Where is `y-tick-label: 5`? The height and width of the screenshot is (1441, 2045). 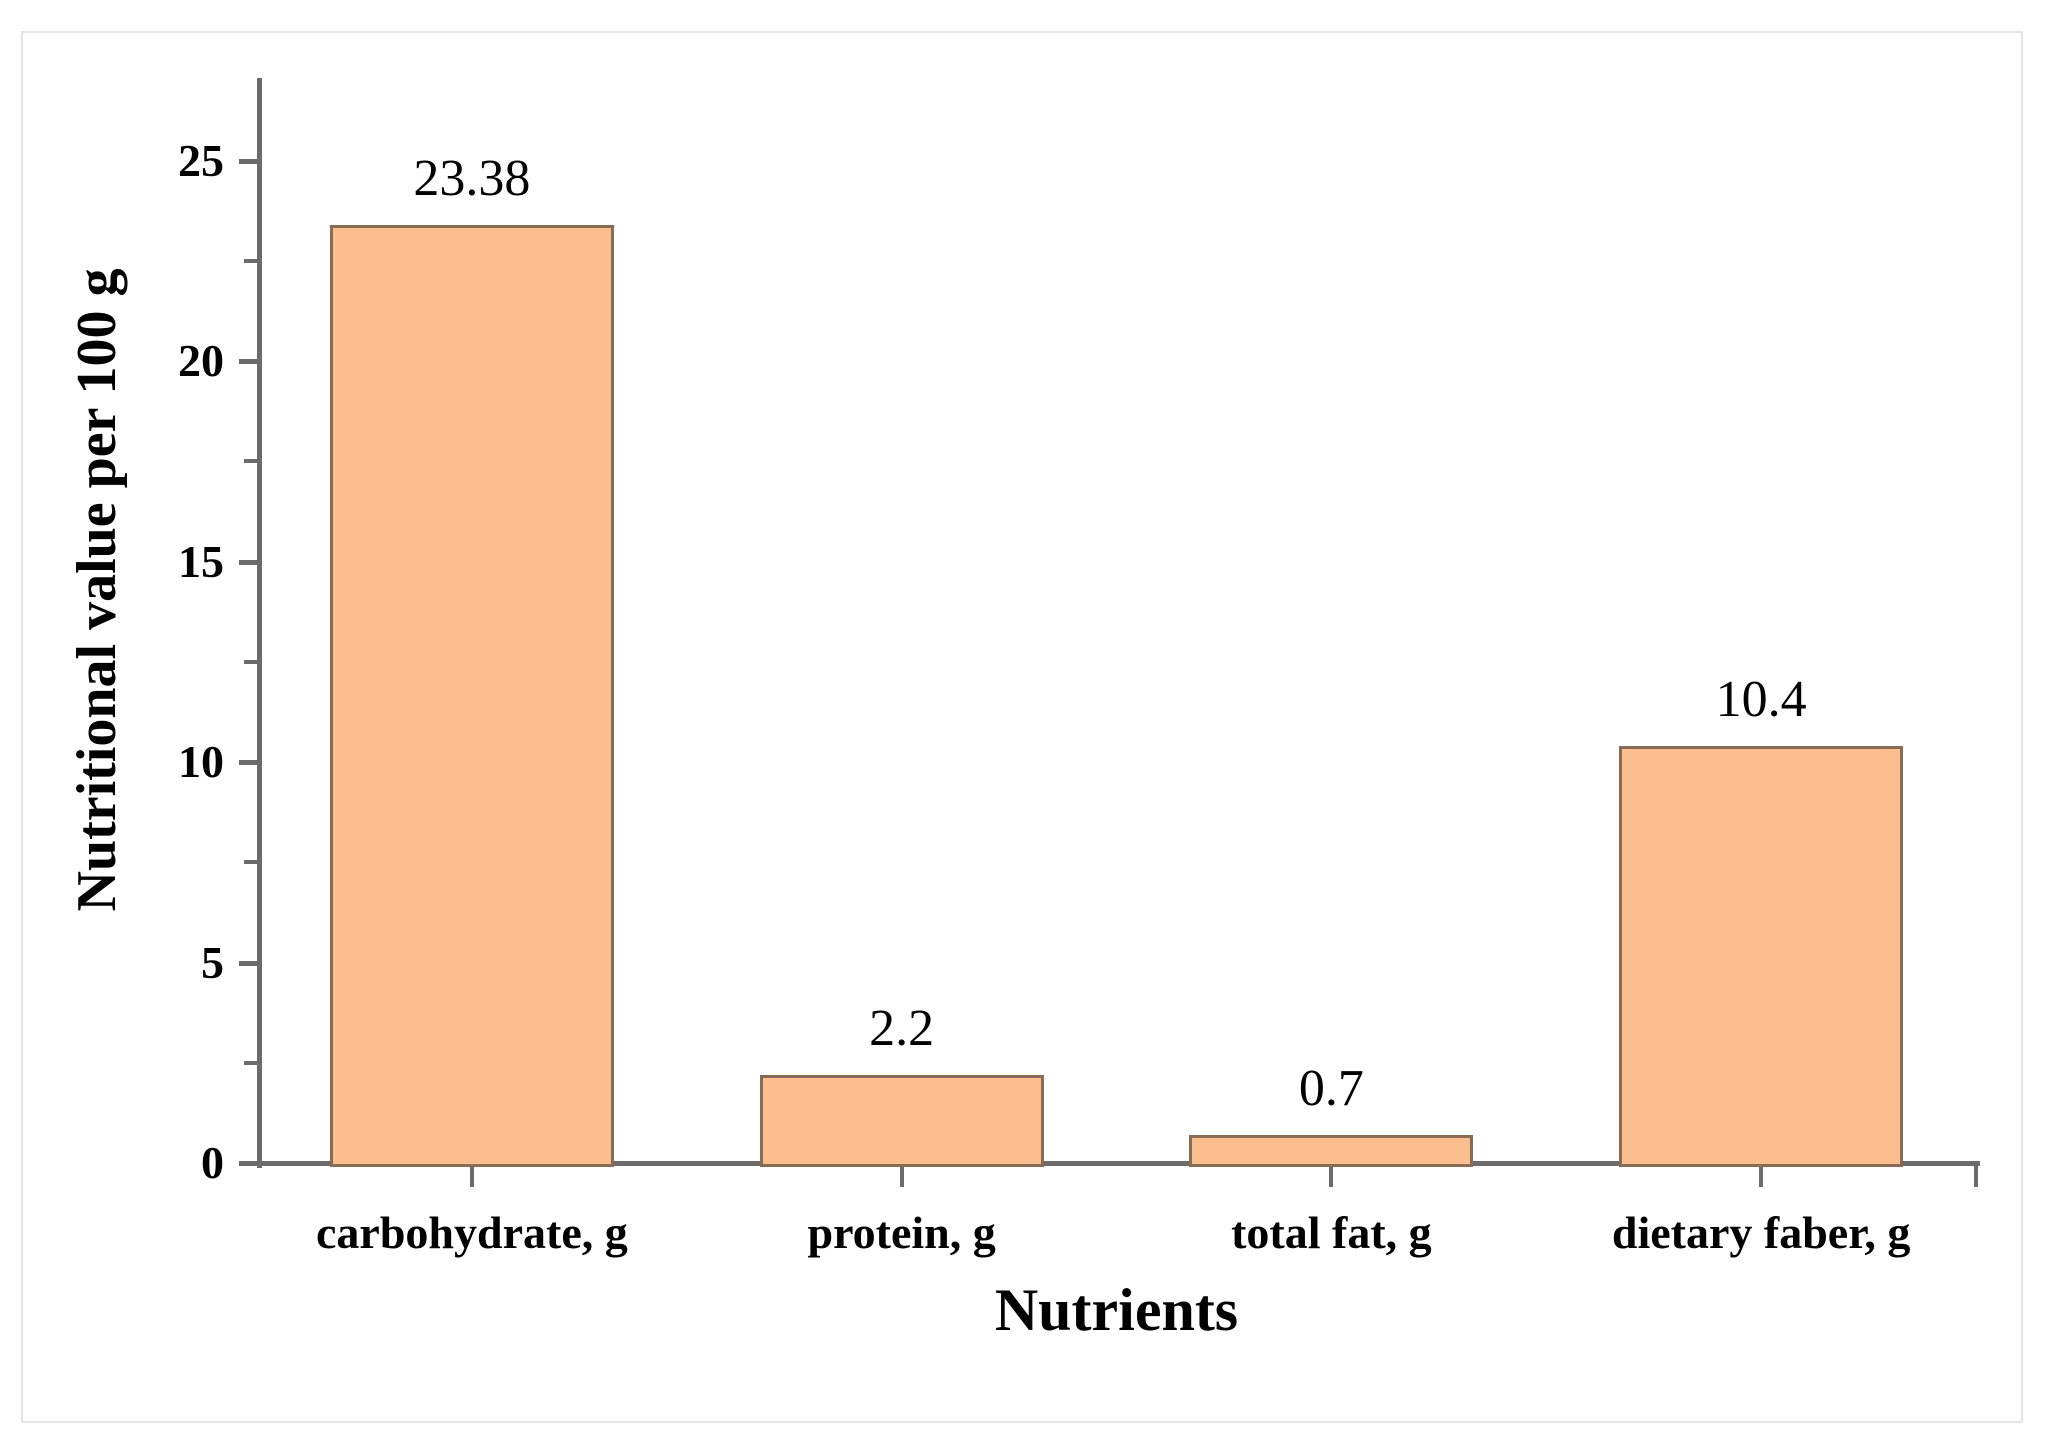
y-tick-label: 5 is located at coordinates (212, 962).